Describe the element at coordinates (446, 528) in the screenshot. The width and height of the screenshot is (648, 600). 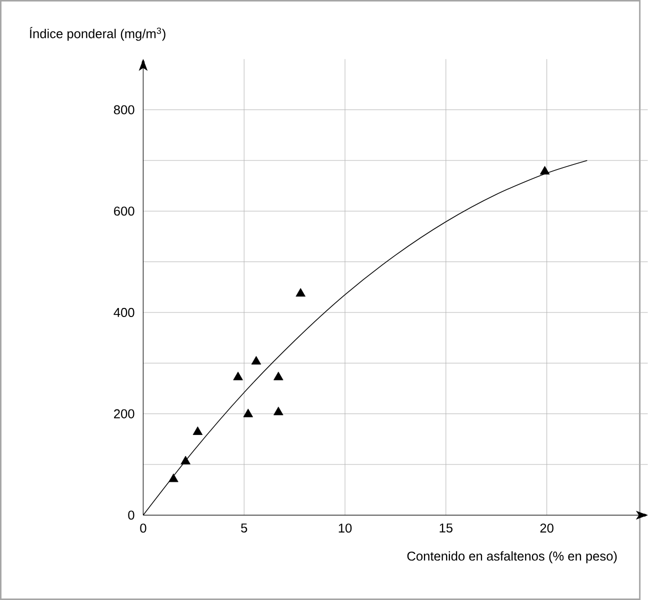
I see `x-tick-label: 15` at that location.